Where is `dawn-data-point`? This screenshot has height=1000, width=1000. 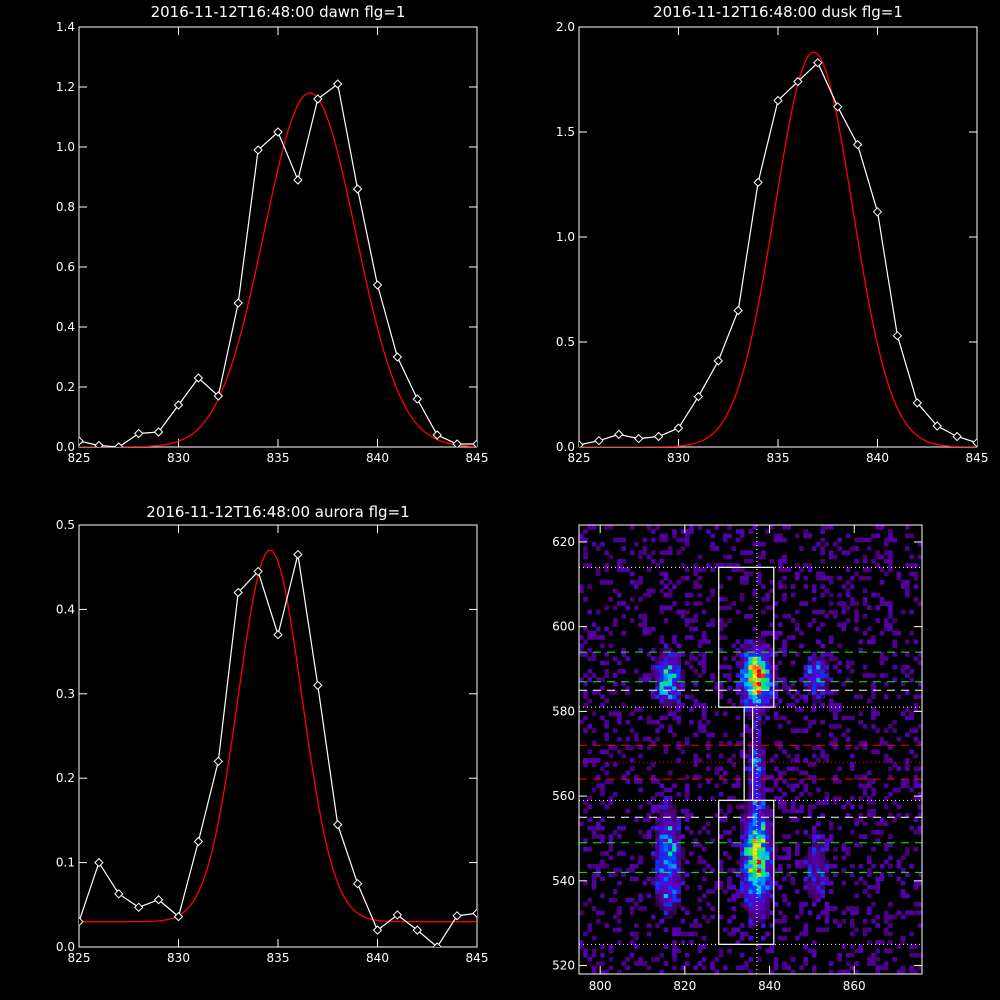
dawn-data-point is located at coordinates (417, 399).